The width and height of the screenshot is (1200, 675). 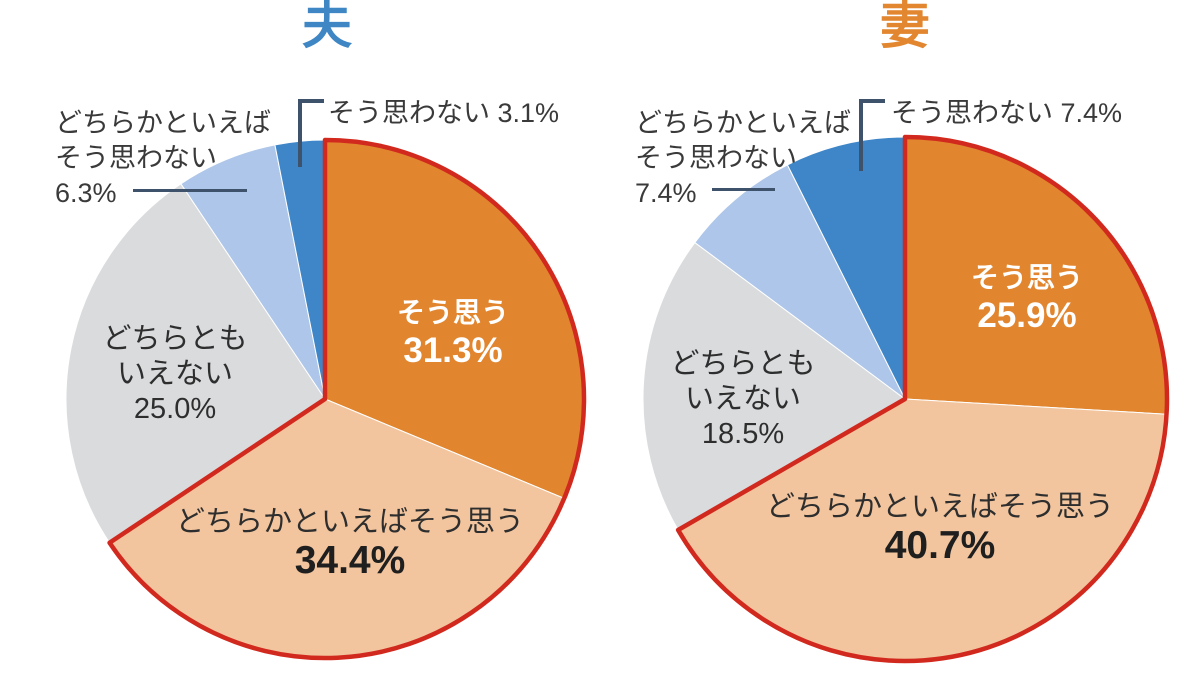 I want to click on callout-pct: 6.3%, so click(x=86, y=193).